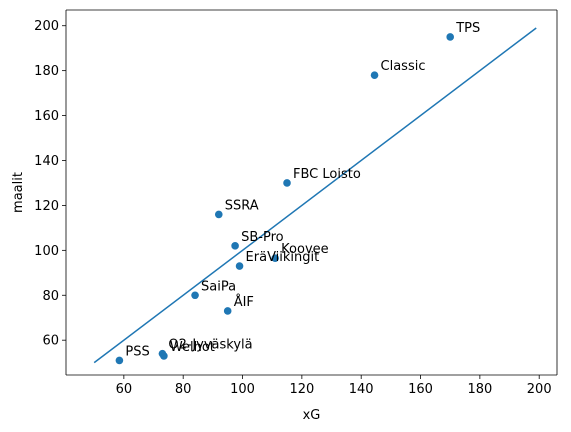  I want to click on y-tick-label: 120, so click(46, 206).